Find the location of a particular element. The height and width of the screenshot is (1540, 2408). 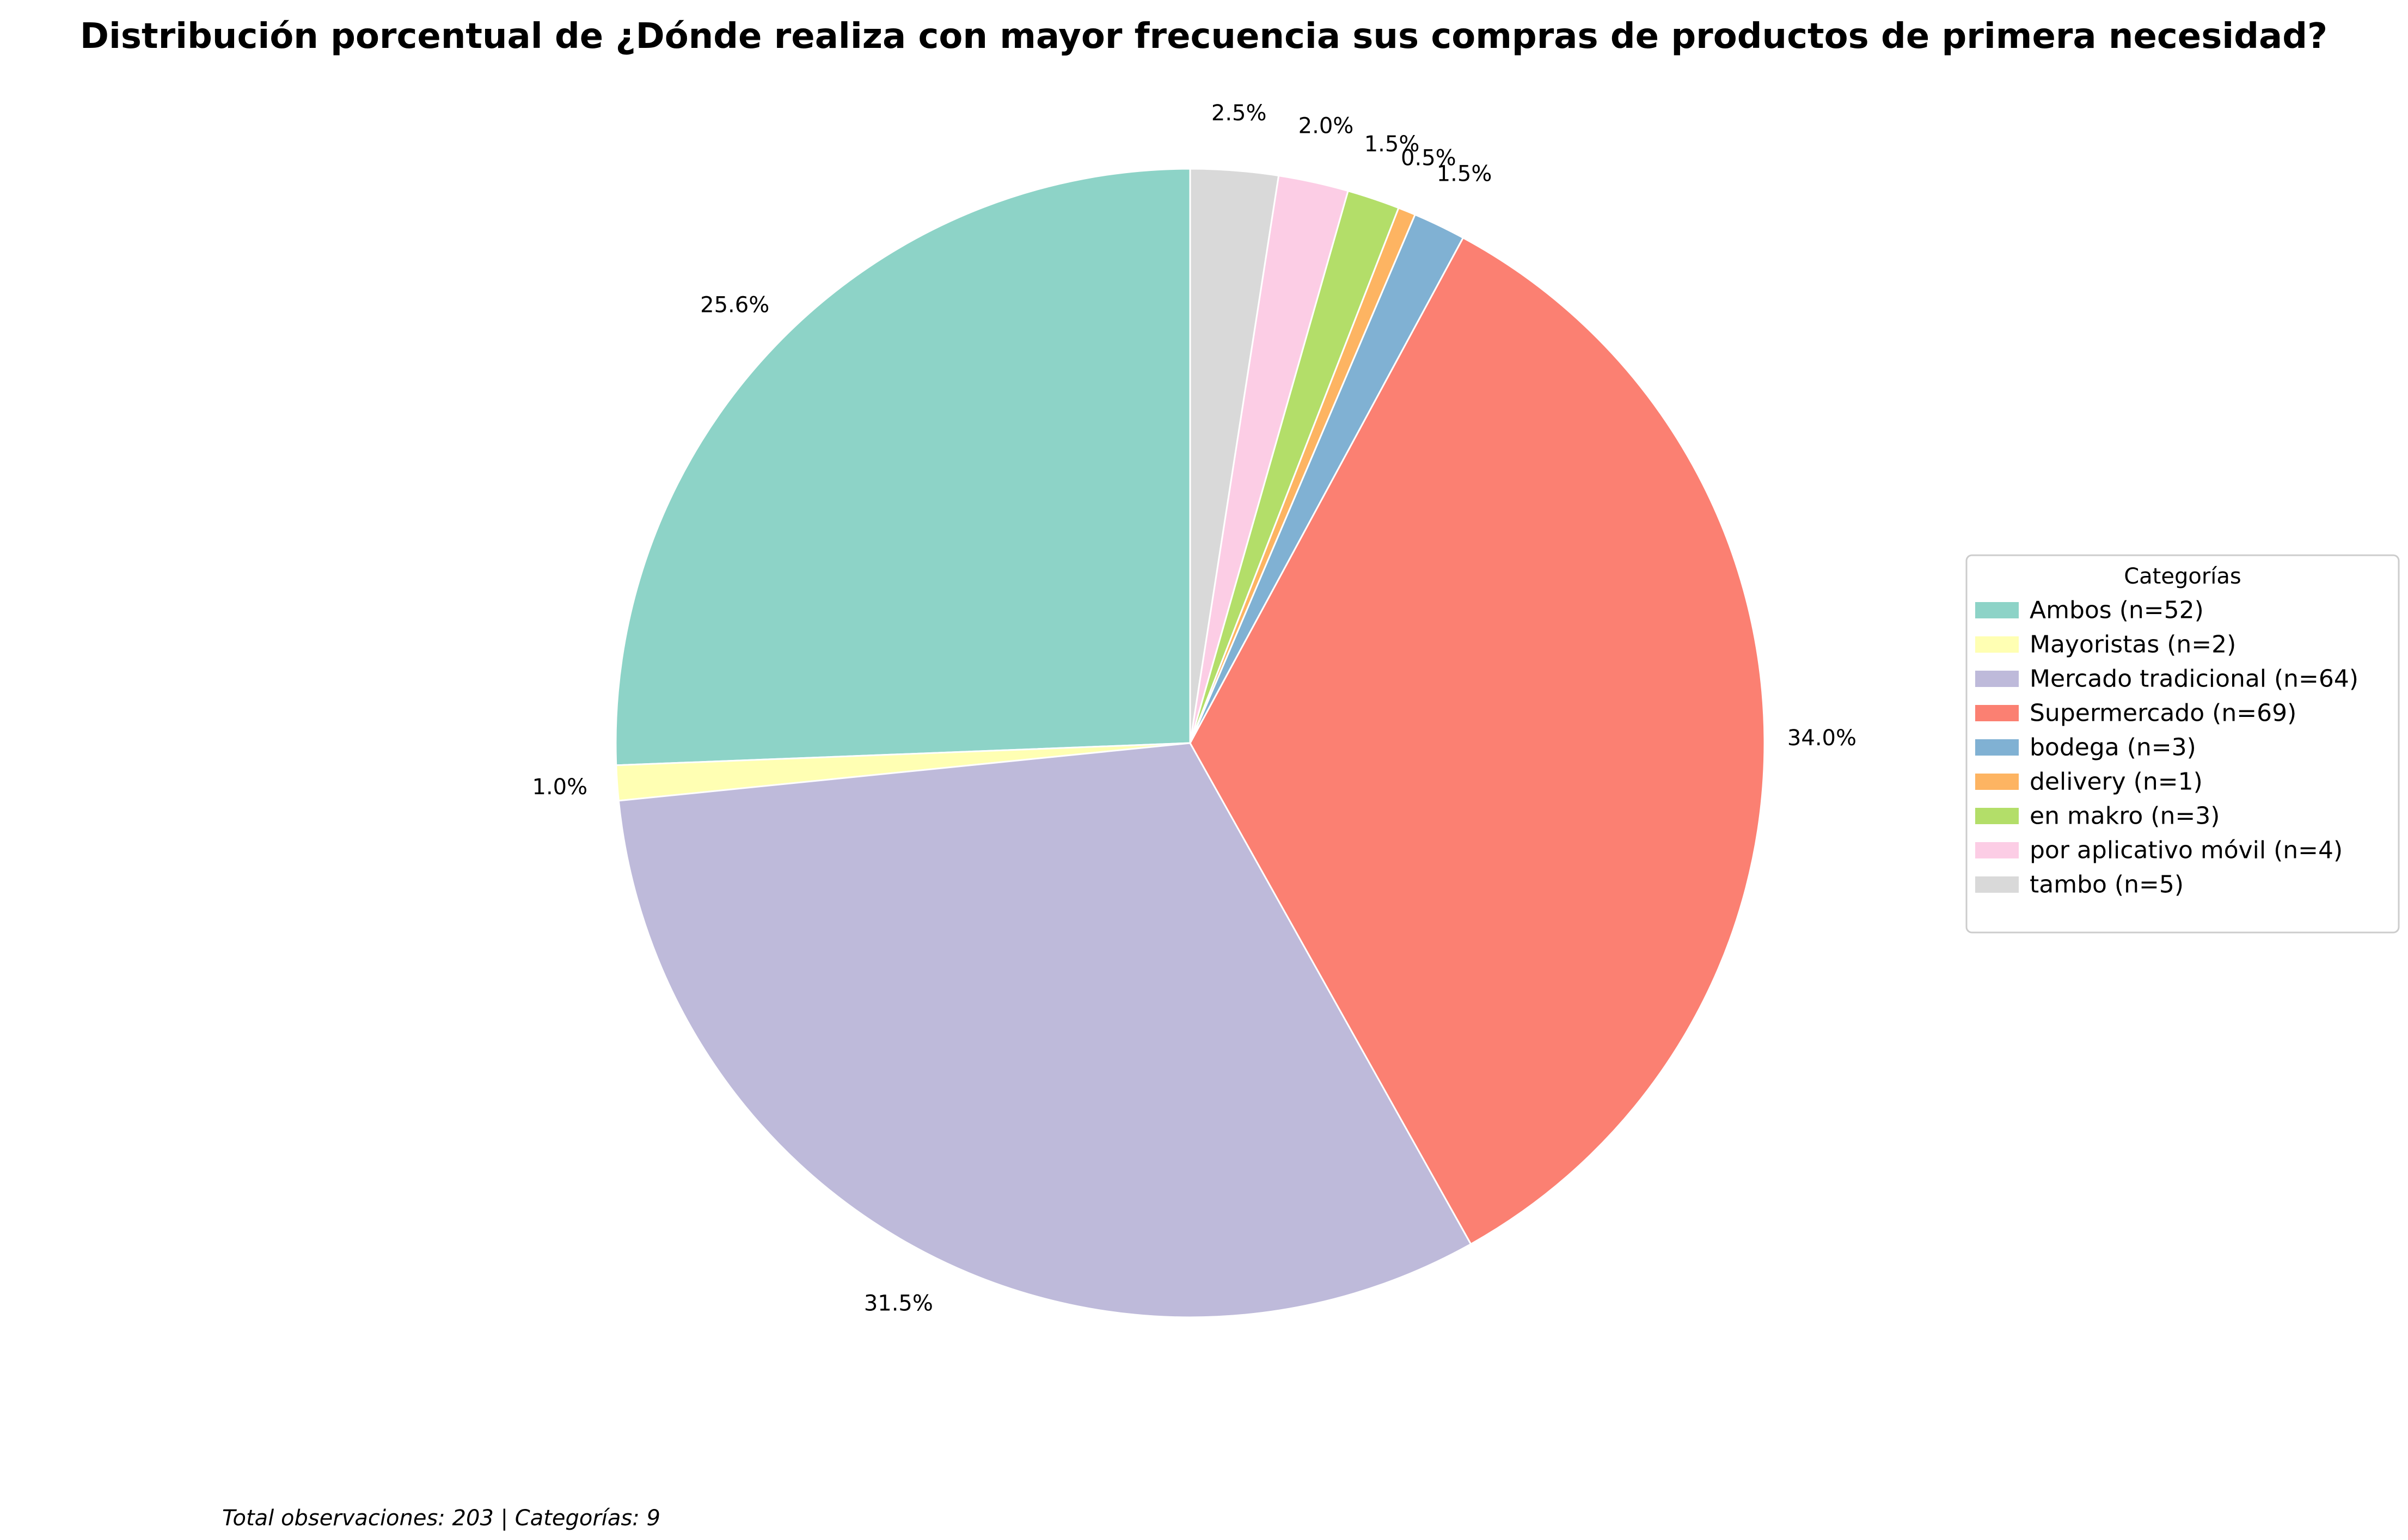

legend-box is located at coordinates (2182, 744).